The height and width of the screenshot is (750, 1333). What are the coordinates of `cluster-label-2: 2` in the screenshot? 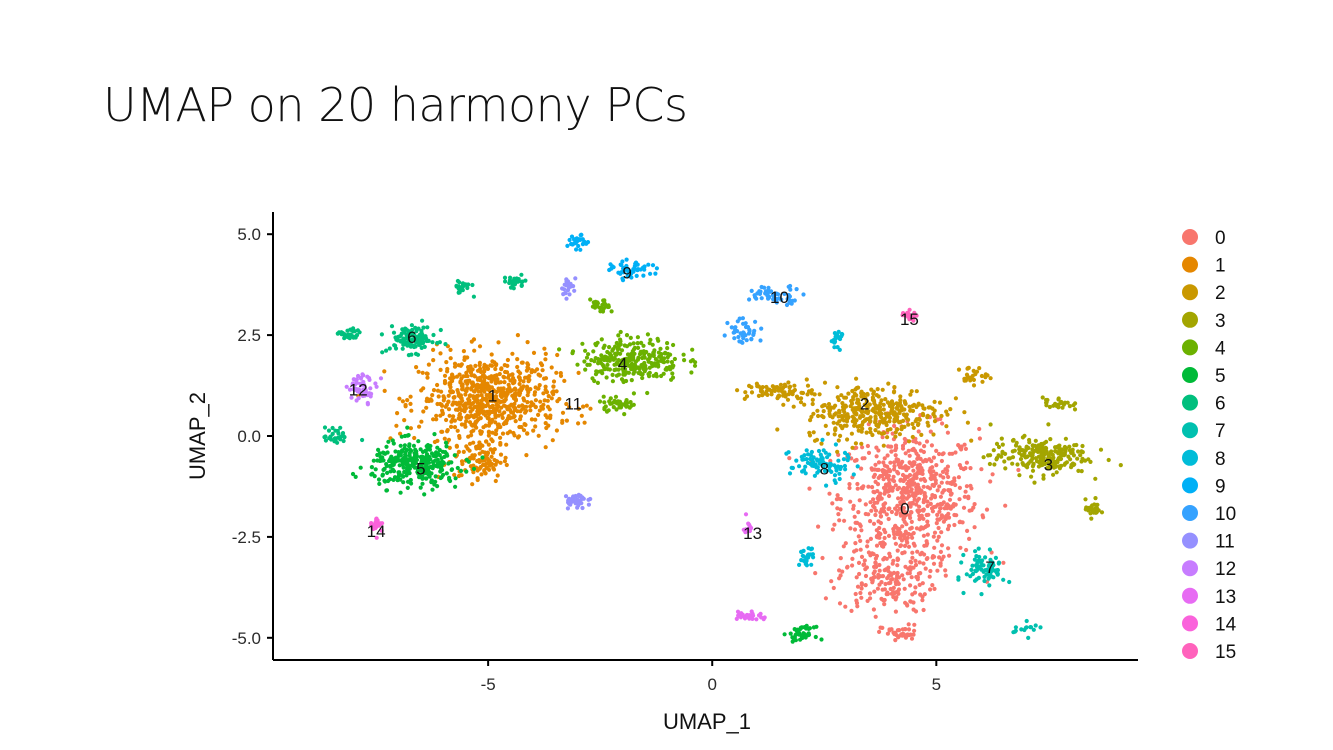 It's located at (864, 404).